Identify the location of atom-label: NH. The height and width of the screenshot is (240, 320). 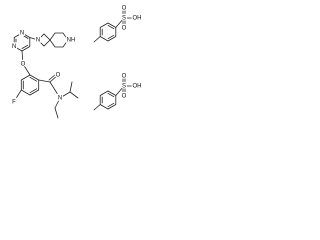
(71, 41).